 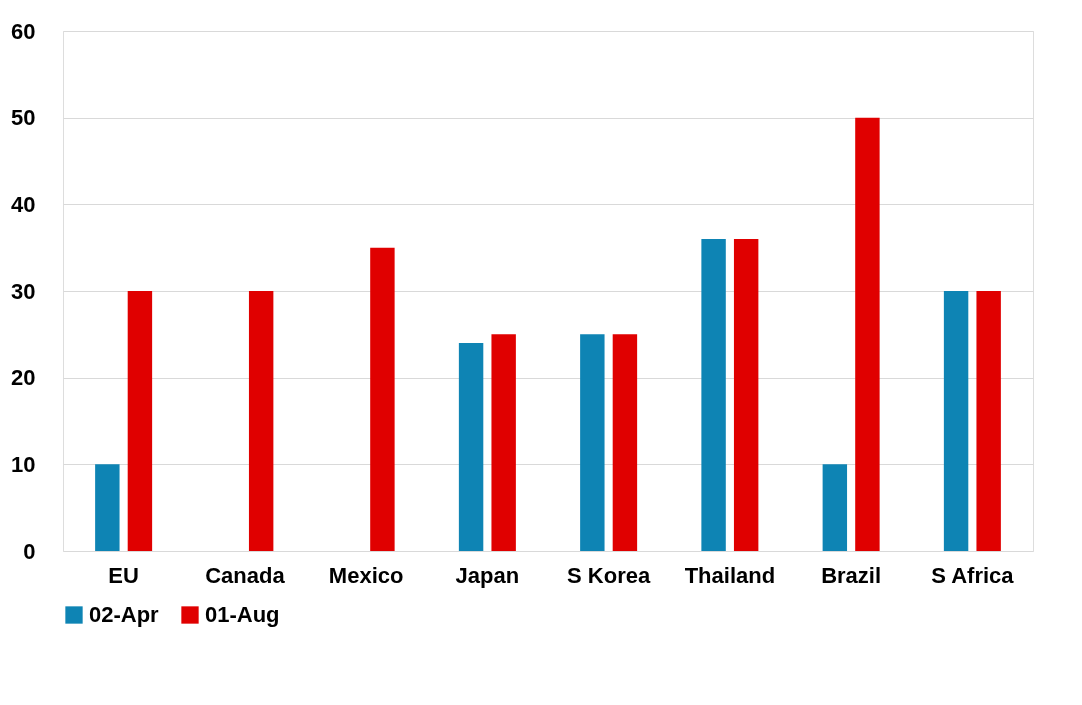 What do you see at coordinates (242, 614) in the screenshot?
I see `legend-label: 01-Aug` at bounding box center [242, 614].